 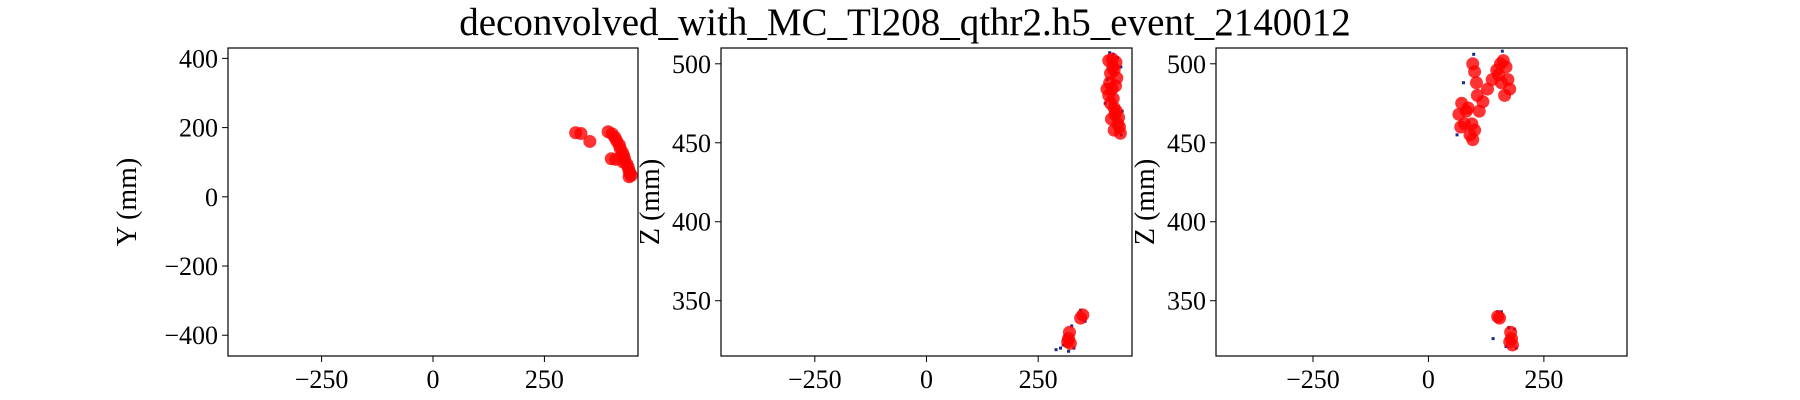 What do you see at coordinates (191, 266) in the screenshot?
I see `y-tick-label: −200` at bounding box center [191, 266].